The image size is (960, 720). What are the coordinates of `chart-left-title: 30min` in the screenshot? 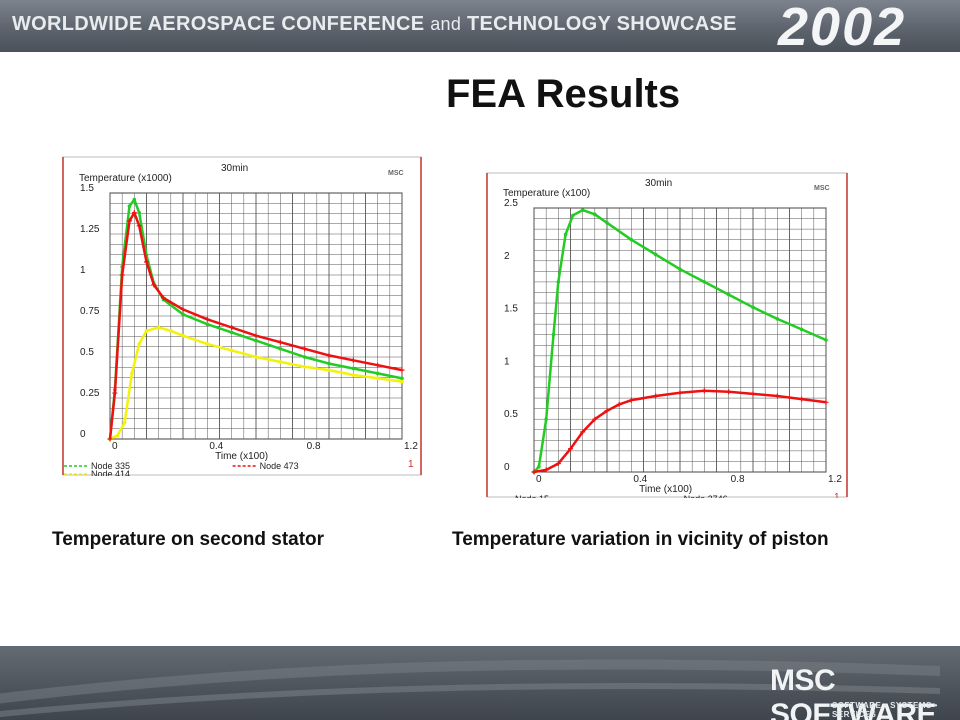 It's located at (234, 168).